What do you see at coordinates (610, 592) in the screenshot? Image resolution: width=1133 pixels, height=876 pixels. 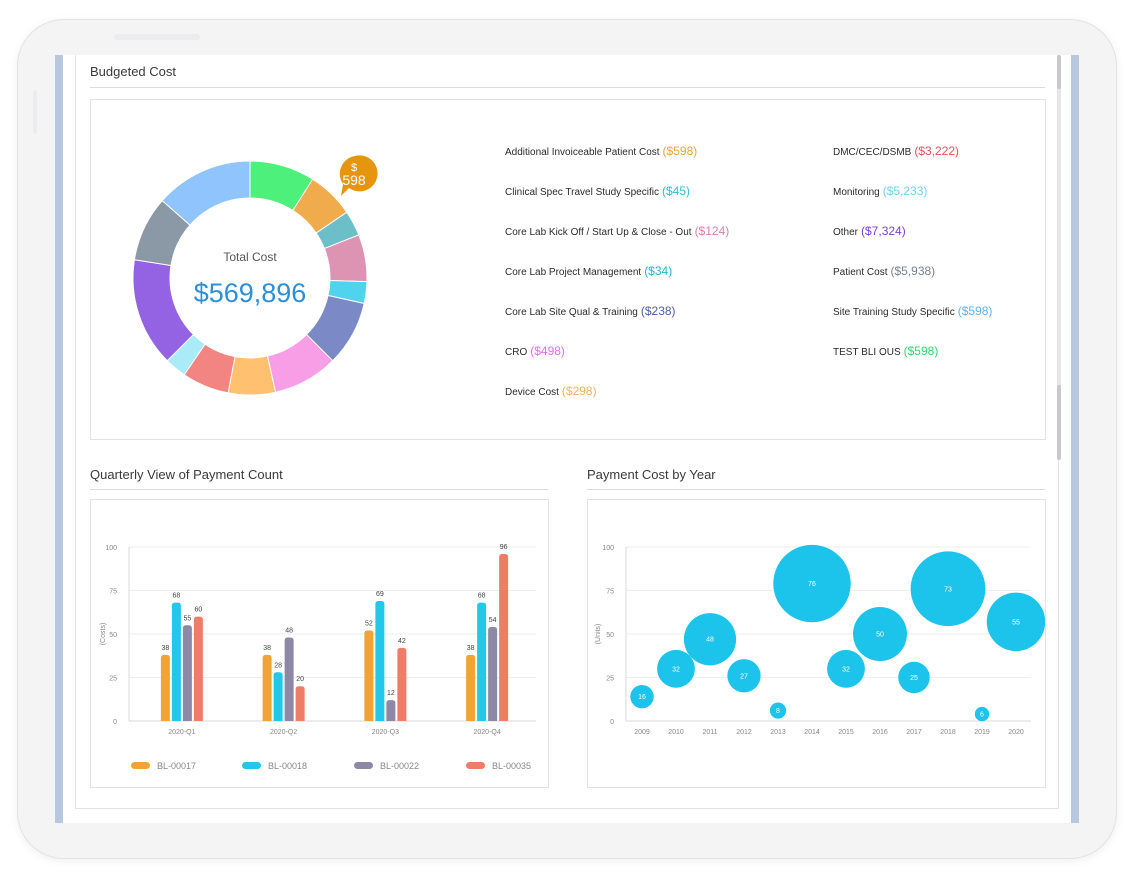 I see `bubble-y-tick: 75` at bounding box center [610, 592].